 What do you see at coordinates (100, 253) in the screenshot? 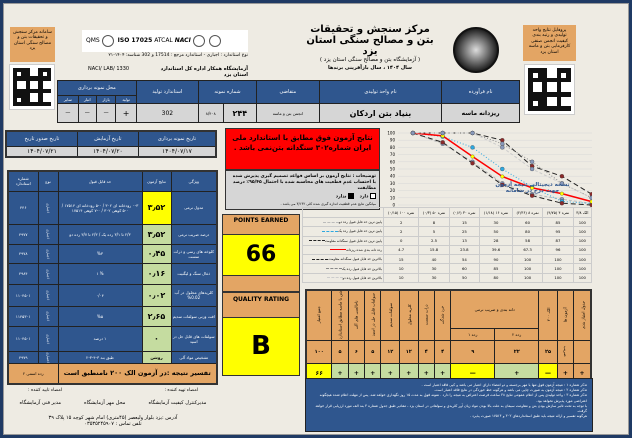
I see `property-limit: %۳` at bounding box center [100, 253].